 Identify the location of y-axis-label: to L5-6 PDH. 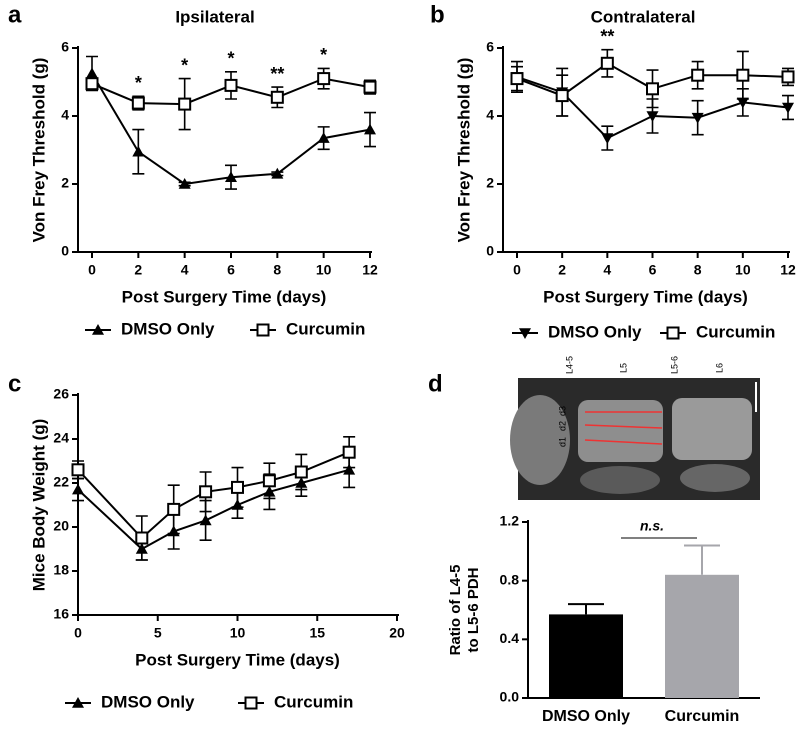
(473, 609).